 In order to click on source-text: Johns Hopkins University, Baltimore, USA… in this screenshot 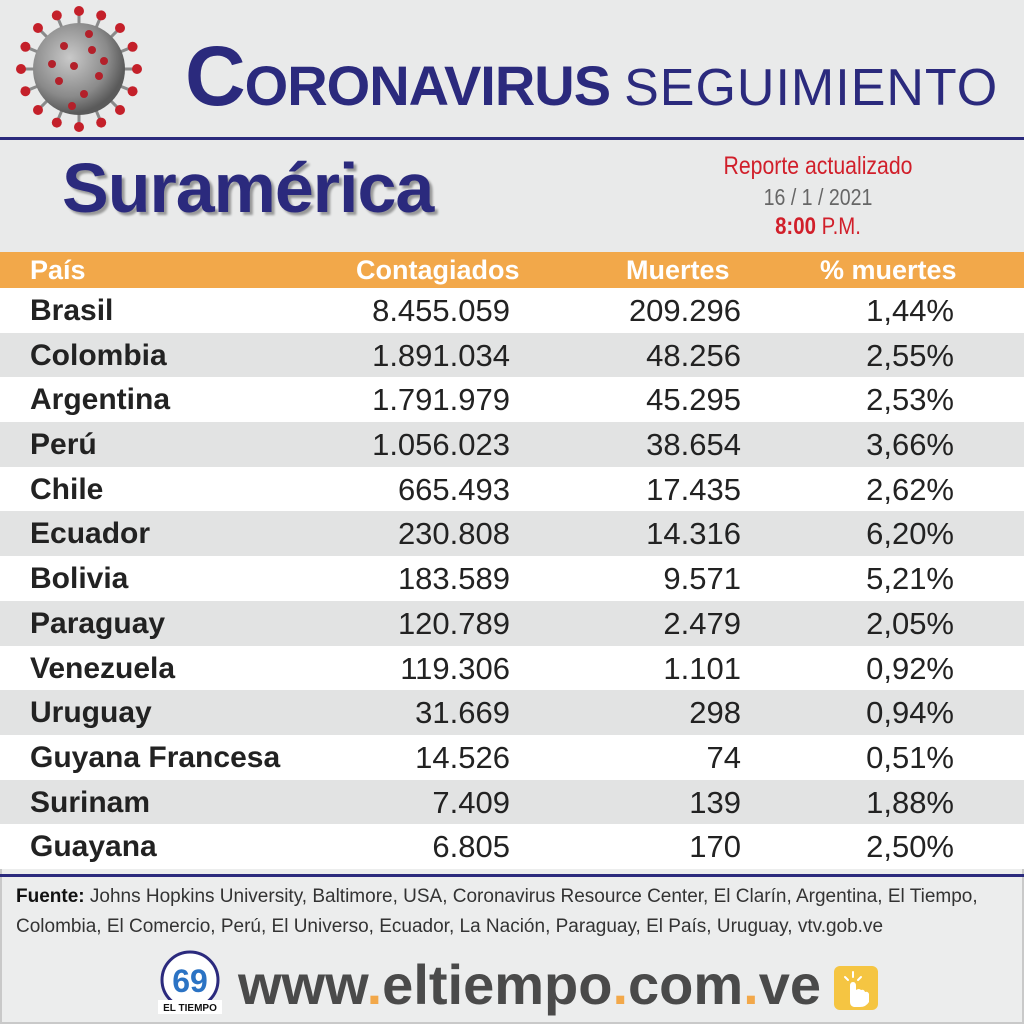, I will do `click(497, 911)`.